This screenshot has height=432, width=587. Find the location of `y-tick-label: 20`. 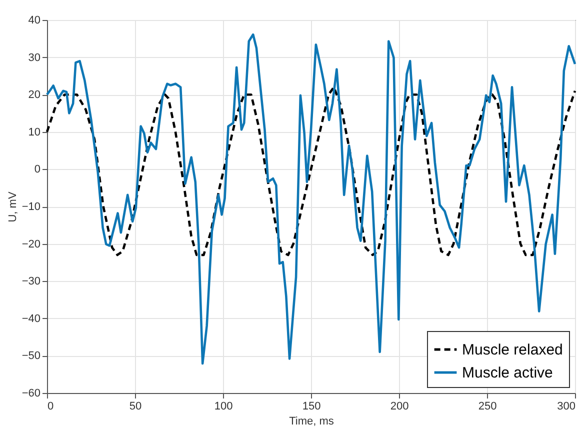

y-tick-label: 20 is located at coordinates (34, 95).